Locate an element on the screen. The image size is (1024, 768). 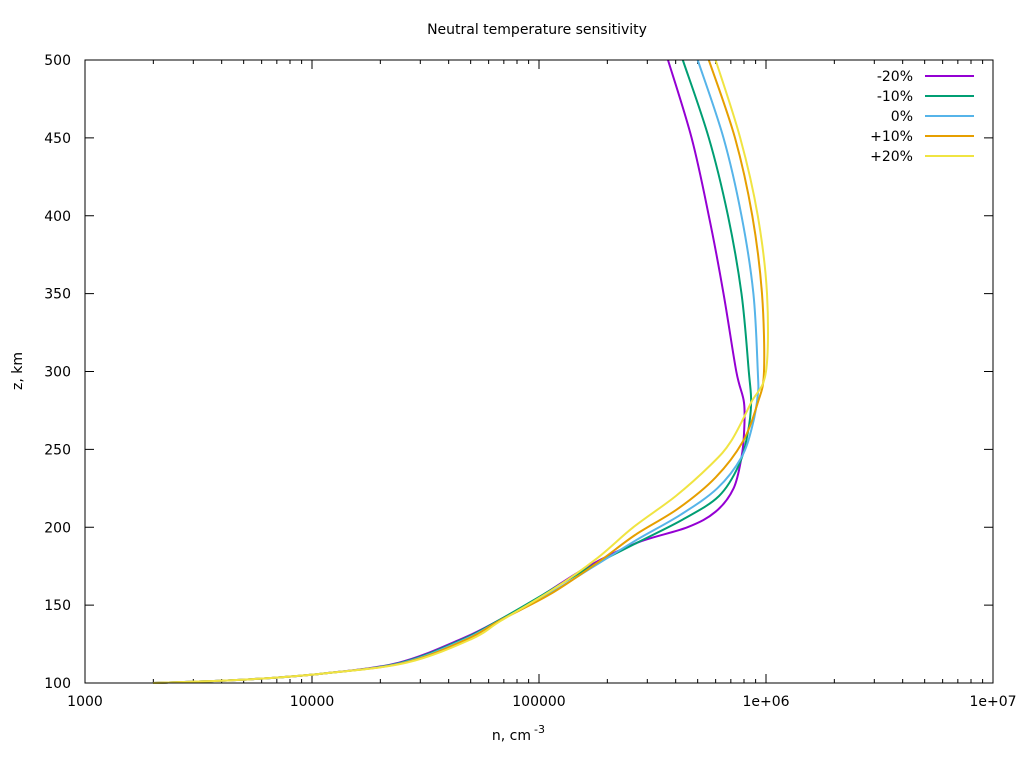
legend-label: 0% is located at coordinates (902, 117).